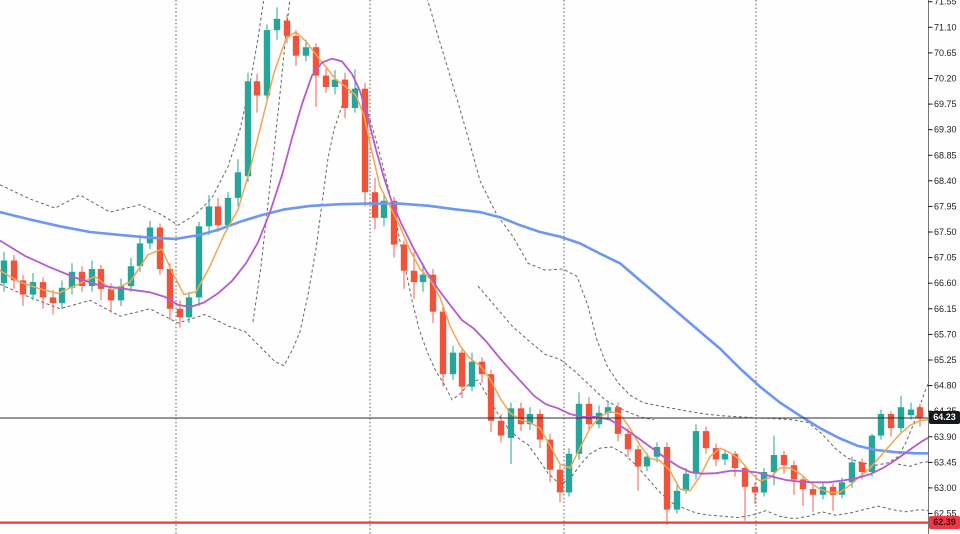 The height and width of the screenshot is (534, 960). Describe the element at coordinates (944, 522) in the screenshot. I see `alert-price-badge: 62.39` at that location.